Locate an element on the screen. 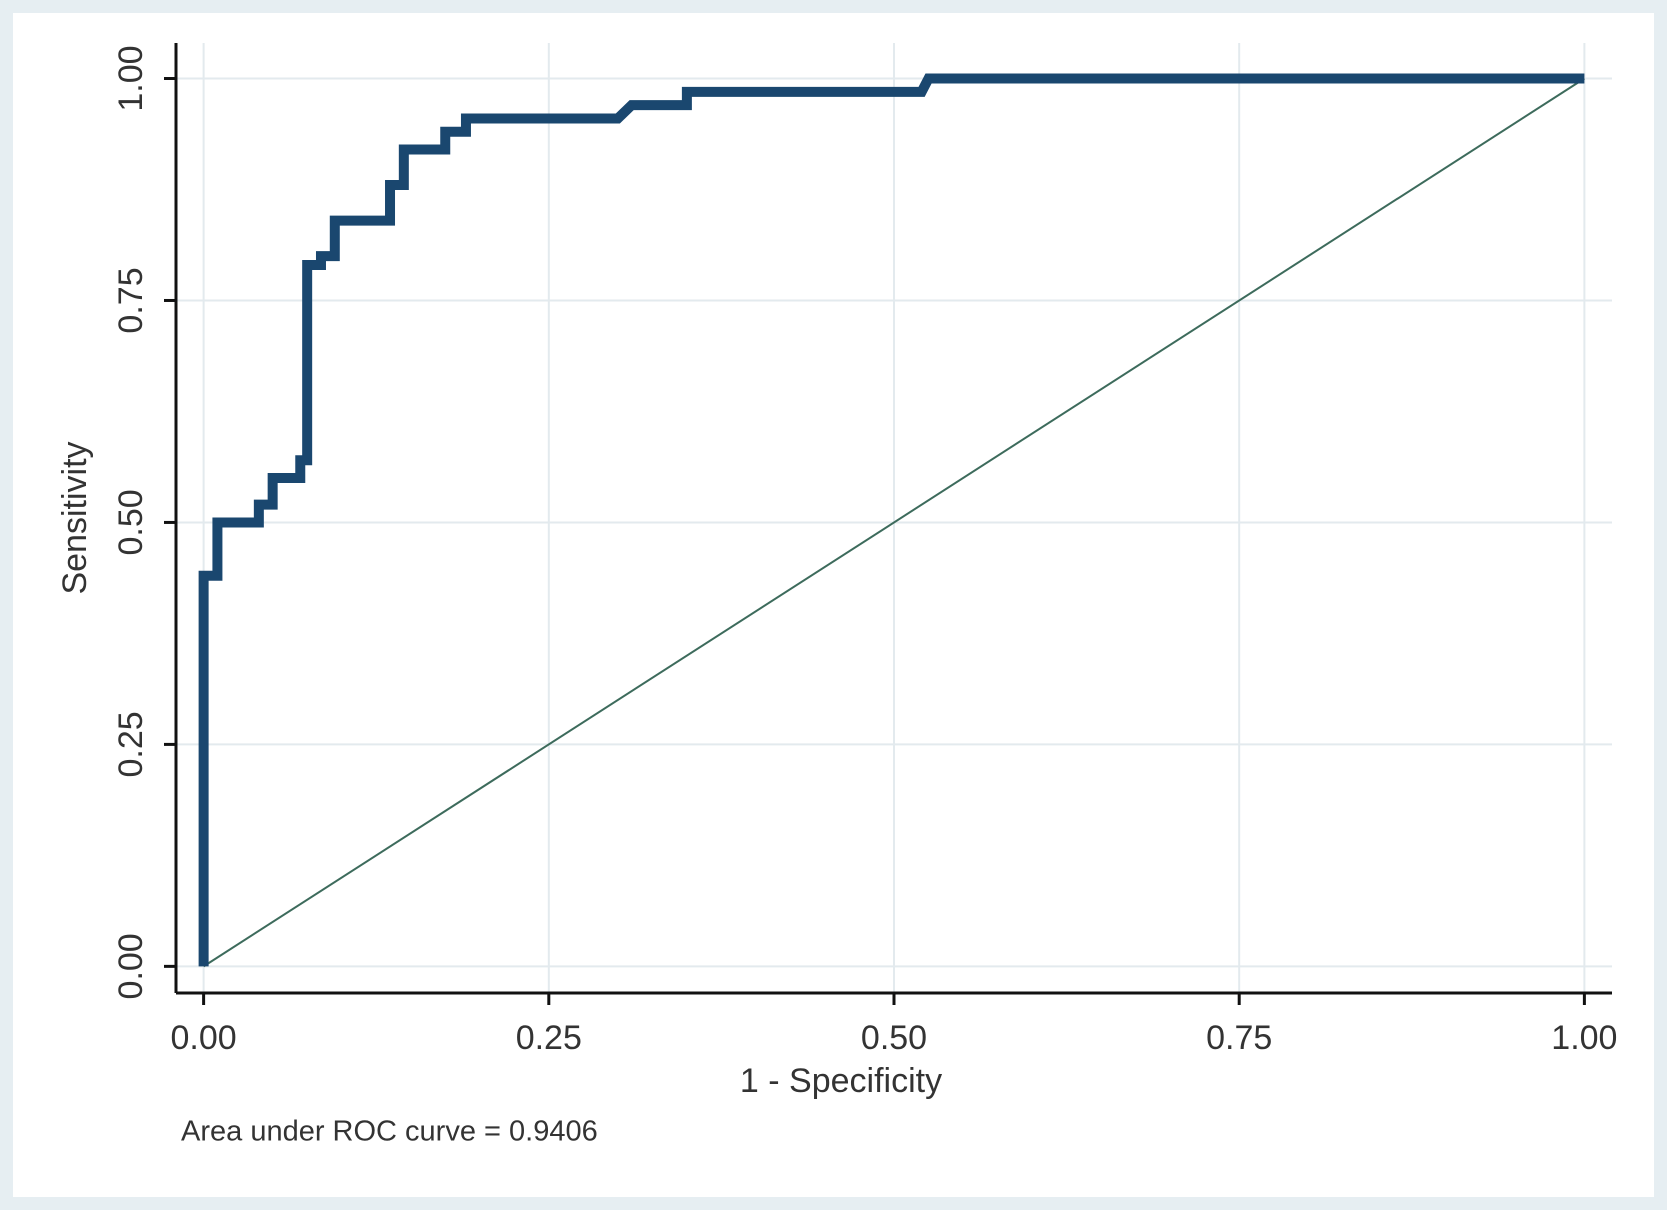  x-tick-label: 0.25 is located at coordinates (549, 1038).